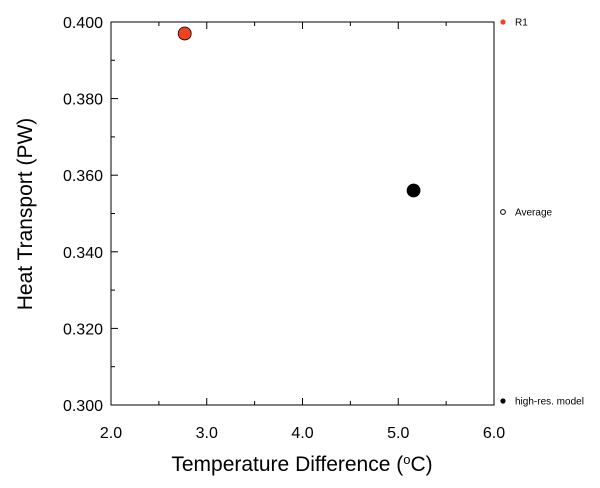 This screenshot has height=488, width=600. I want to click on legend-label-high-res-model: high-res. model, so click(549, 402).